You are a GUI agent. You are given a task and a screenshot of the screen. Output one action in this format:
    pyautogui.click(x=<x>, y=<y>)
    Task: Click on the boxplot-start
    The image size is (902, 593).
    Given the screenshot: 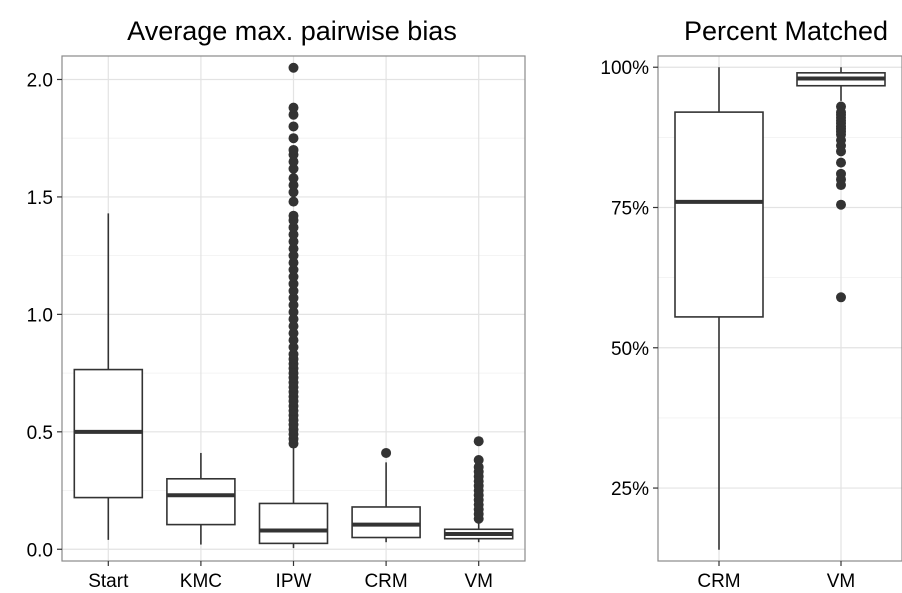 What is the action you would take?
    pyautogui.click(x=108, y=376)
    